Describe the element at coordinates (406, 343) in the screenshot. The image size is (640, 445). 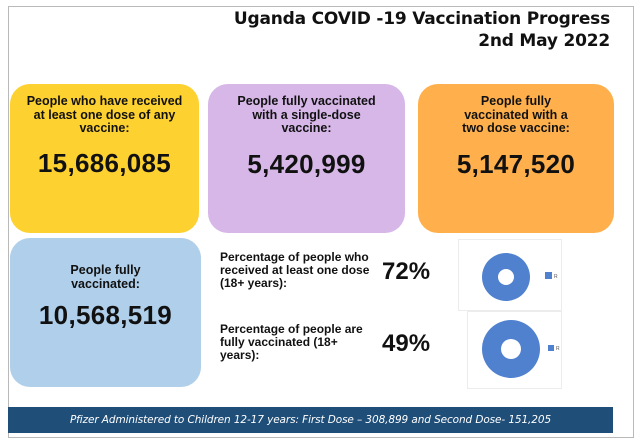
I see `percentage-value: 49%` at that location.